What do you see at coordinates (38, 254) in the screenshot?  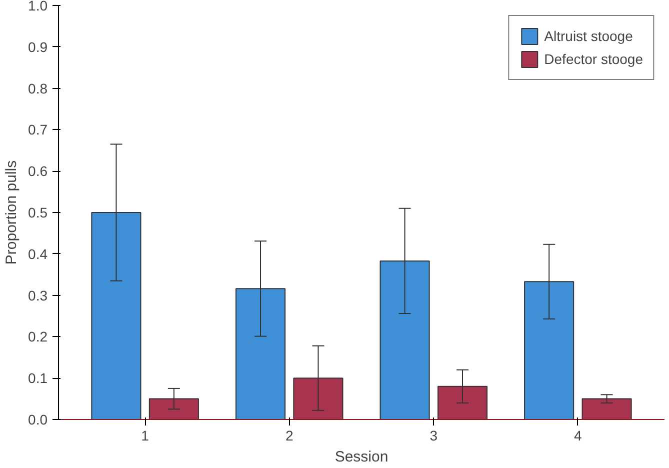 I see `y-tick-label: 0.4` at bounding box center [38, 254].